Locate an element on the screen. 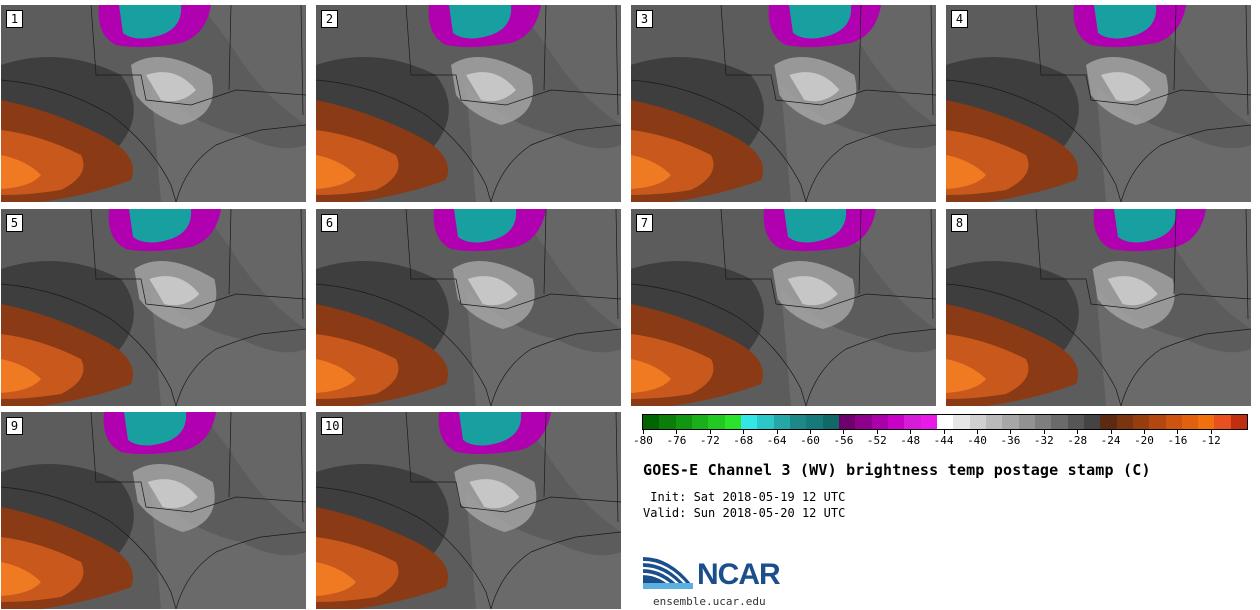 The height and width of the screenshot is (610, 1260). colorbar-tick-label: -40 is located at coordinates (977, 440).